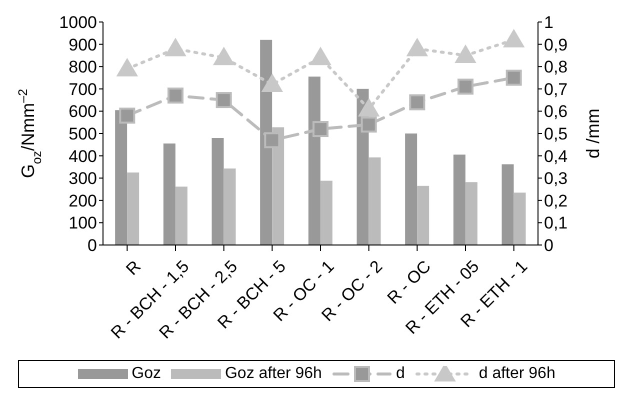 This screenshot has width=623, height=406. I want to click on y-tick-label: 0, so click(92, 246).